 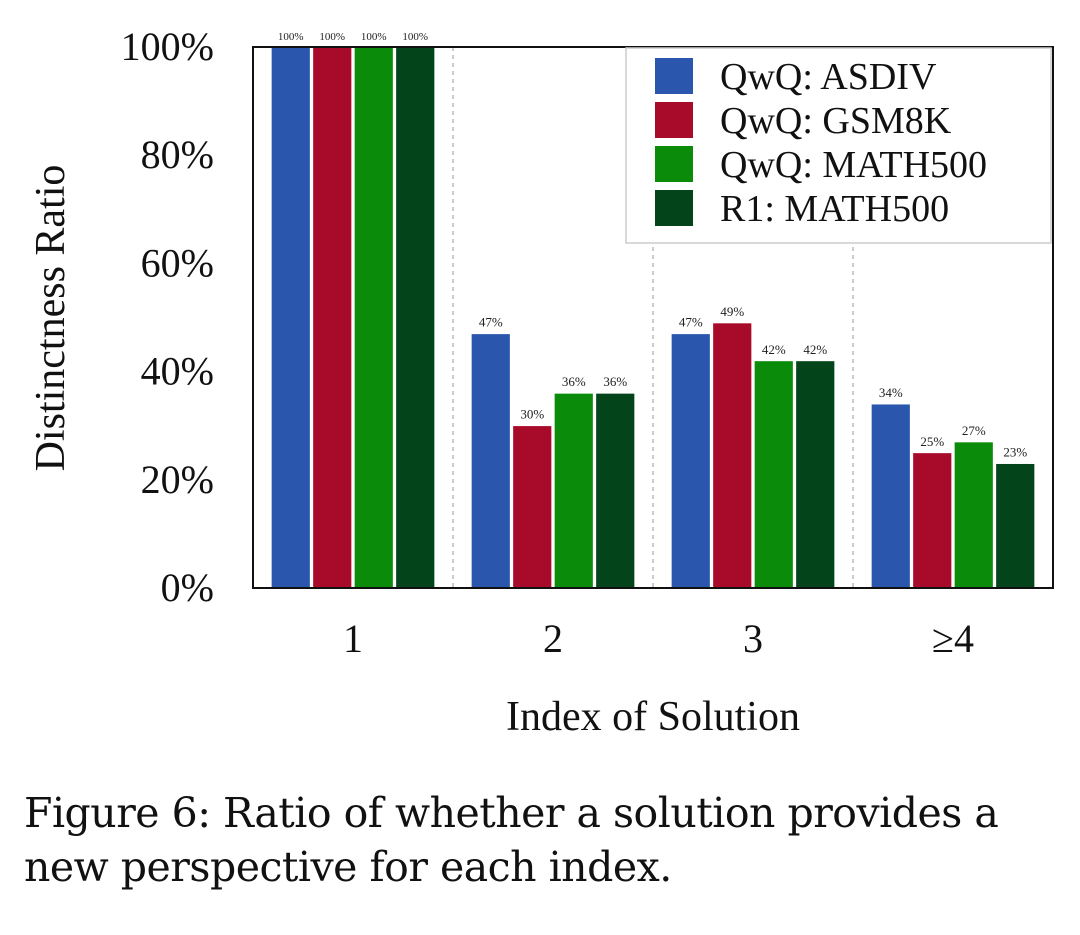 What do you see at coordinates (891, 392) in the screenshot?
I see `data-label: 34%` at bounding box center [891, 392].